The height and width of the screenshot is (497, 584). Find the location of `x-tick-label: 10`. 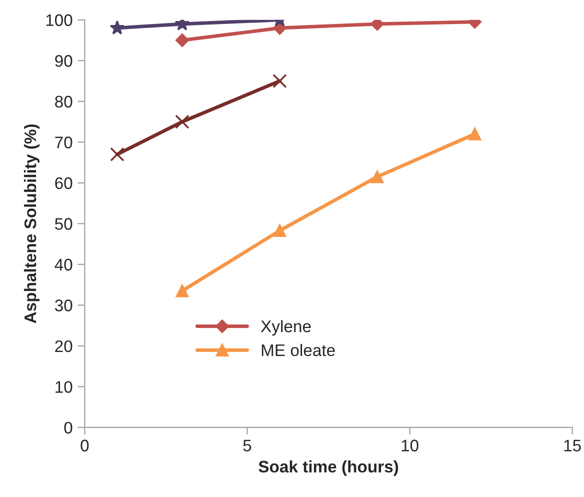

x-tick-label: 10 is located at coordinates (410, 446).